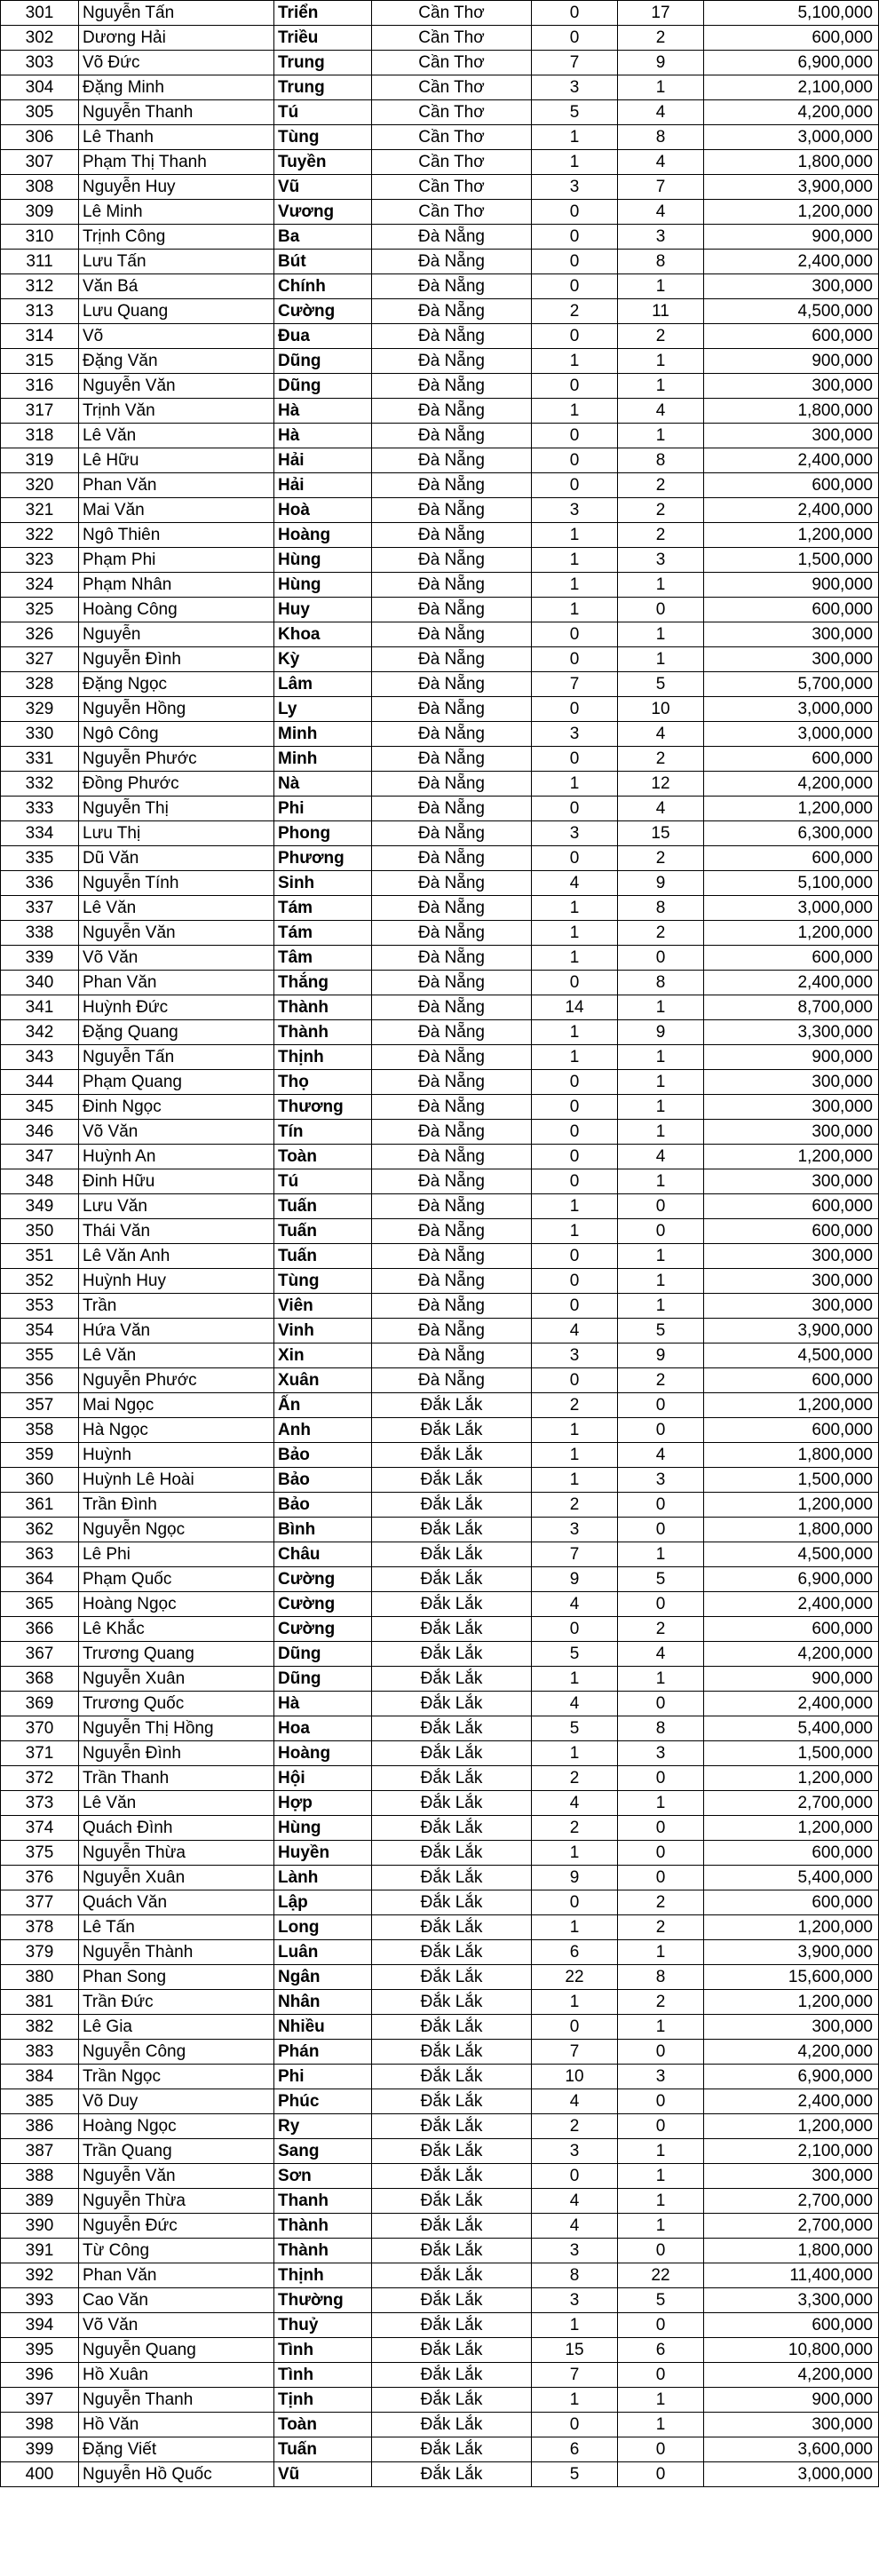  What do you see at coordinates (574, 1654) in the screenshot?
I see `count-a-cell: 5` at bounding box center [574, 1654].